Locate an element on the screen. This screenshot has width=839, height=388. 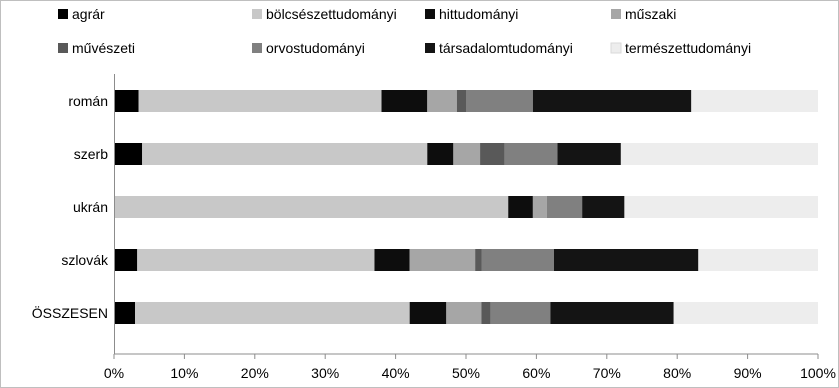
bar-ukran-muszaki is located at coordinates (539, 207).